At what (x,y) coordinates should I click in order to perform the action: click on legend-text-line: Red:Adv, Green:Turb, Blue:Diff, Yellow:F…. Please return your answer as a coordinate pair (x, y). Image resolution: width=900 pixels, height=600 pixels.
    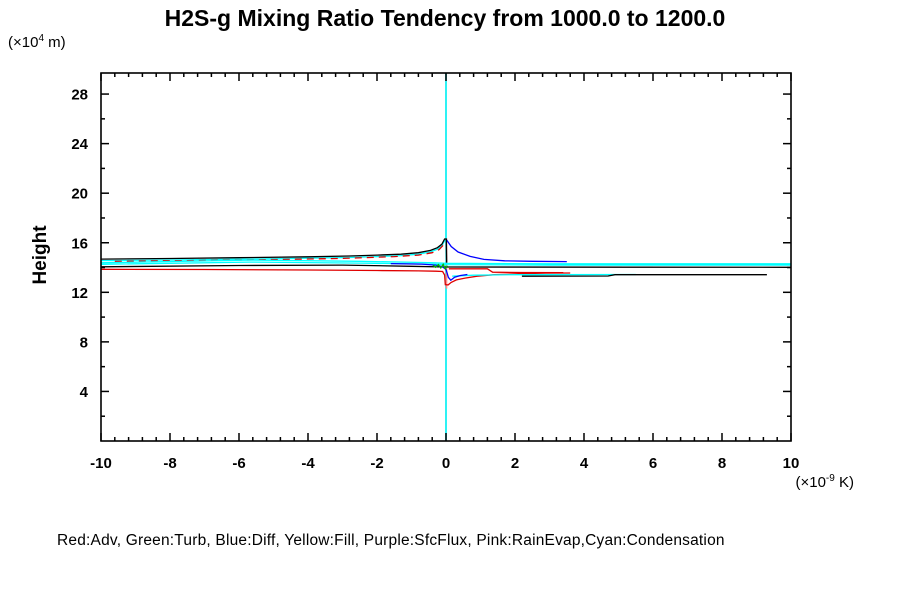
    Looking at the image, I should click on (391, 540).